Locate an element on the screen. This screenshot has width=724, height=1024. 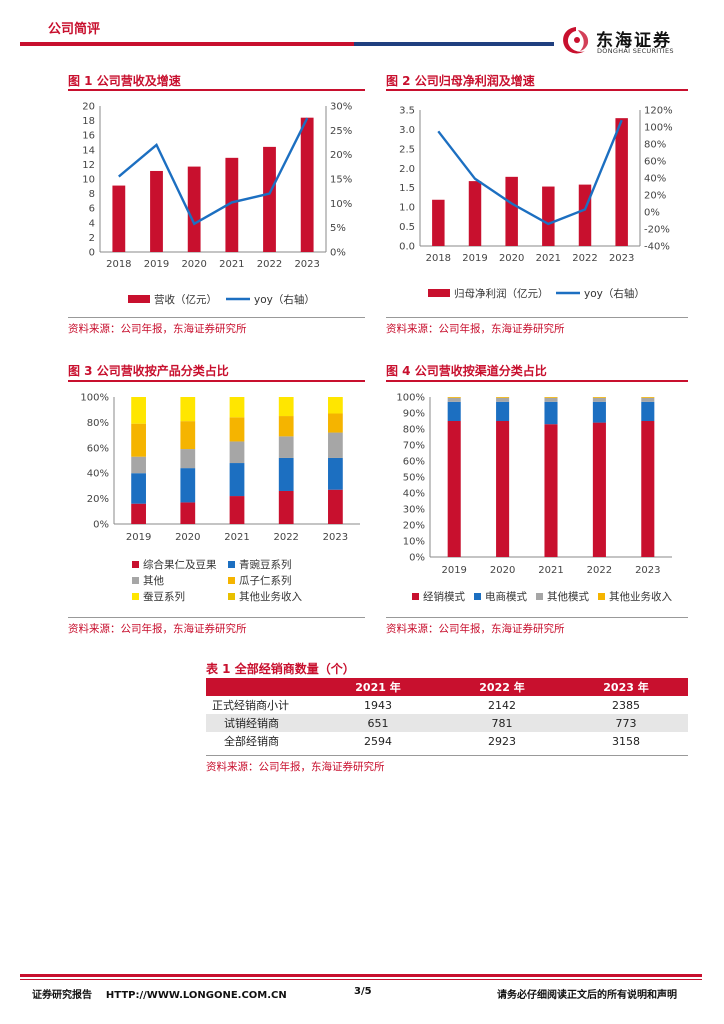
table-row: 正式经销商小计 1943 2142 2385 is located at coordinates (447, 705).